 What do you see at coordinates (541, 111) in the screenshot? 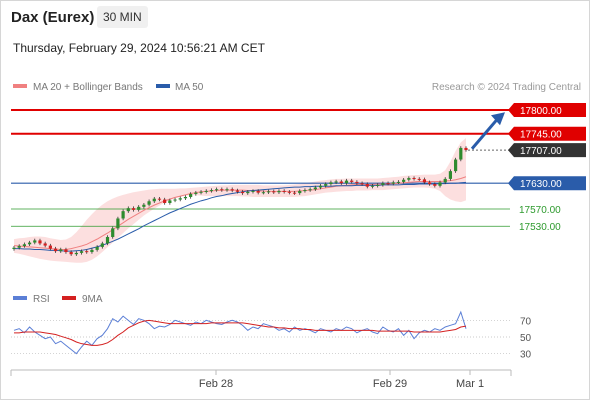
I see `level-label-17800: 17800.00` at bounding box center [541, 111].